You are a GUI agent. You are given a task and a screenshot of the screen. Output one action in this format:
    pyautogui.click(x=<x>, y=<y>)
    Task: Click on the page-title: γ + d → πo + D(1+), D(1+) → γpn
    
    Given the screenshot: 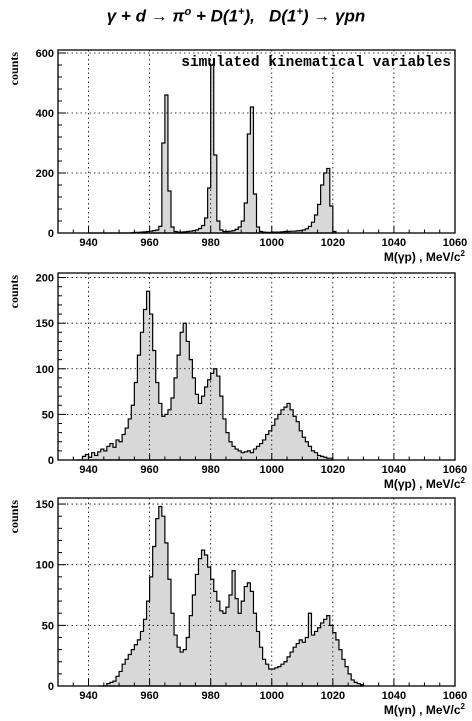 What is the action you would take?
    pyautogui.click(x=236, y=16)
    